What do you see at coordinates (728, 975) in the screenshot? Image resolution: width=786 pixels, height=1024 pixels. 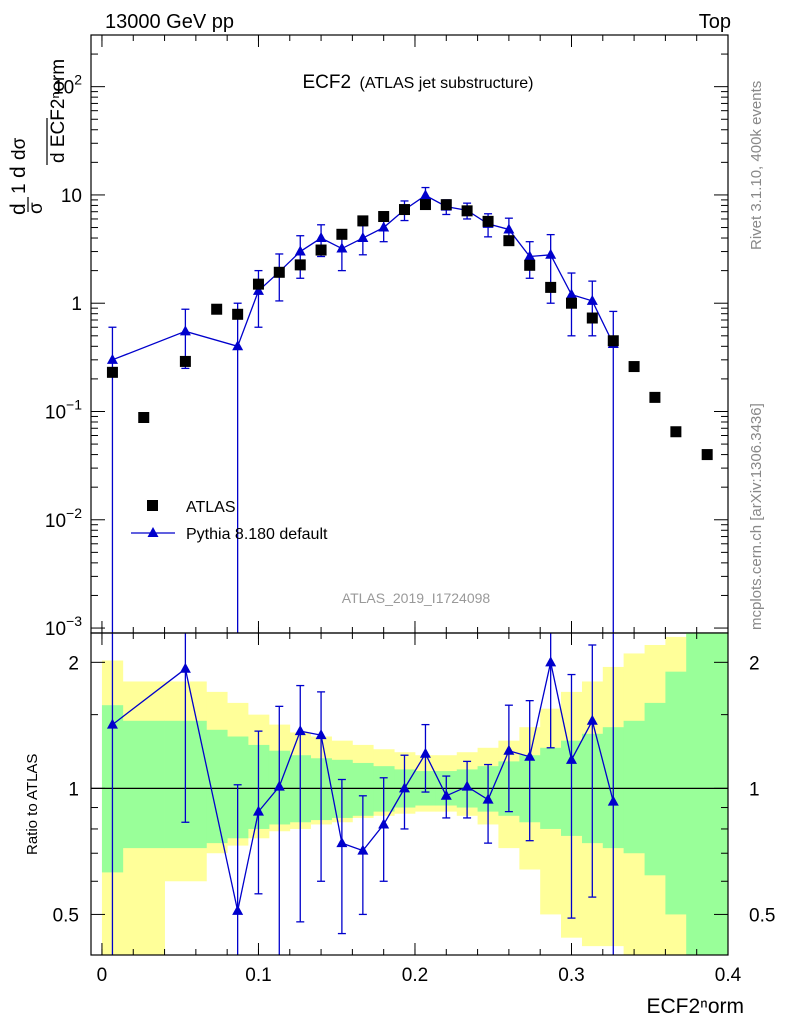 I see `x-tick-label: 0.4` at bounding box center [728, 975].